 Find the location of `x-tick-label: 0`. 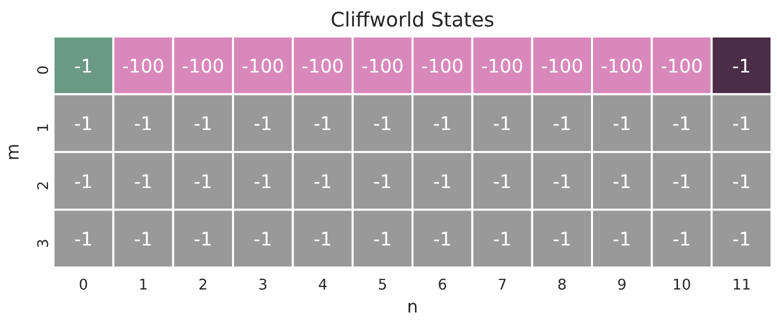

x-tick-label: 0 is located at coordinates (83, 285).